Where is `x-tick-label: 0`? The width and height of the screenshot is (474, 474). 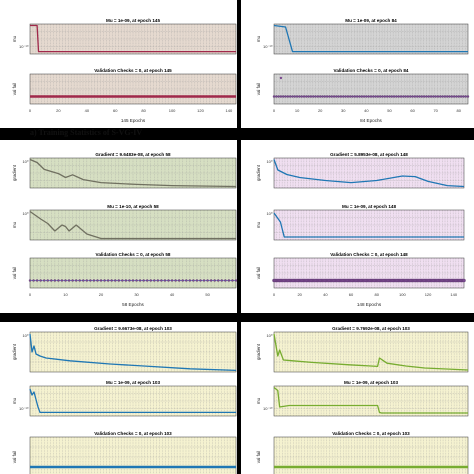
x-tick-label: 0 is located at coordinates (274, 294).